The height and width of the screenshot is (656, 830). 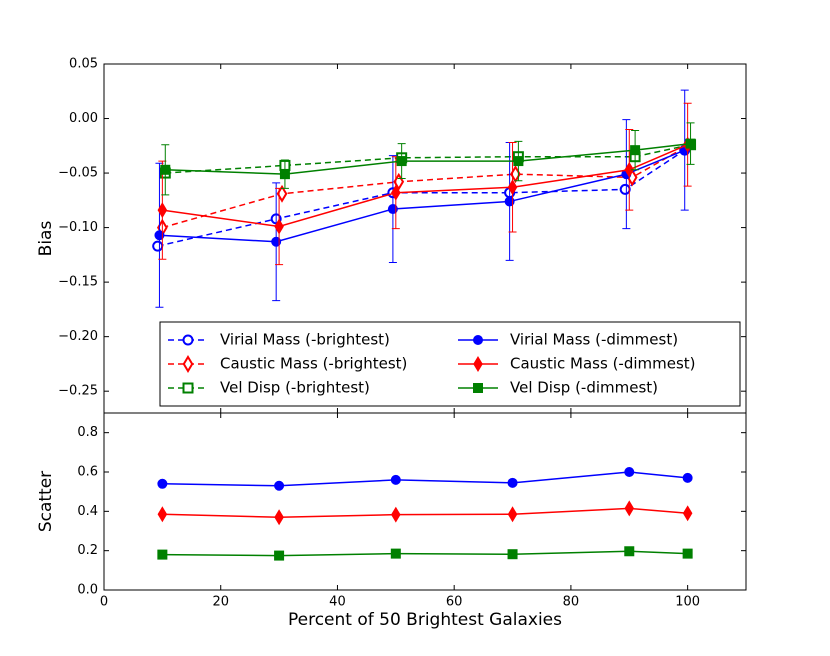 What do you see at coordinates (78, 282) in the screenshot?
I see `y-tick-label: −0.15` at bounding box center [78, 282].